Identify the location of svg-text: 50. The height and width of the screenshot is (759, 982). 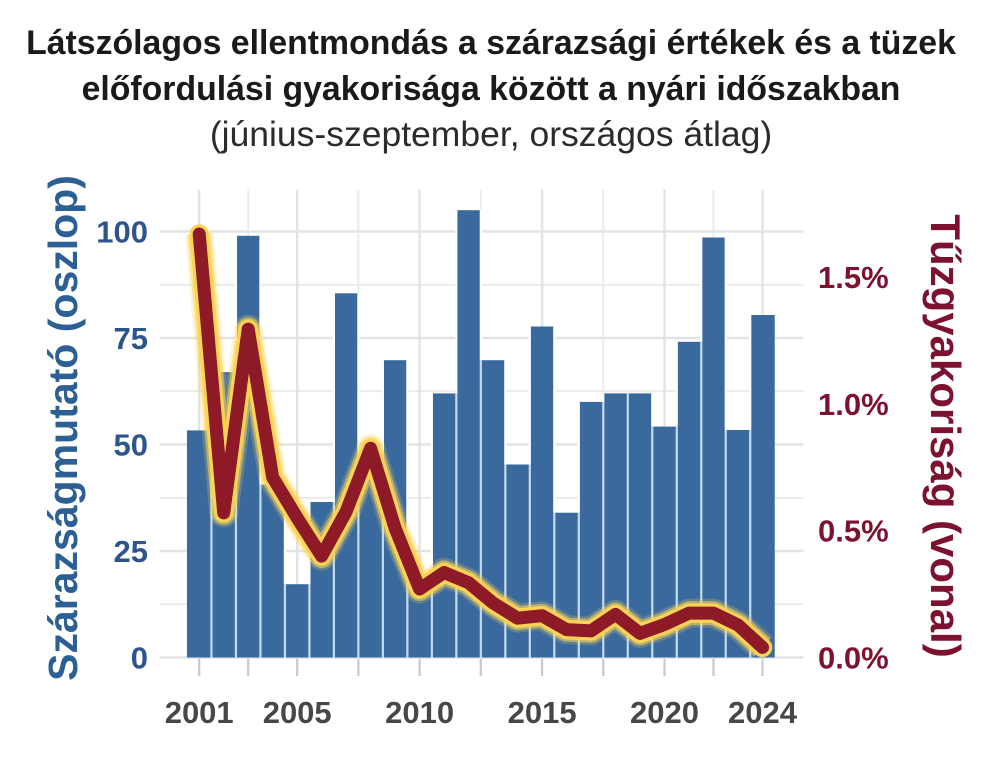
(131, 445).